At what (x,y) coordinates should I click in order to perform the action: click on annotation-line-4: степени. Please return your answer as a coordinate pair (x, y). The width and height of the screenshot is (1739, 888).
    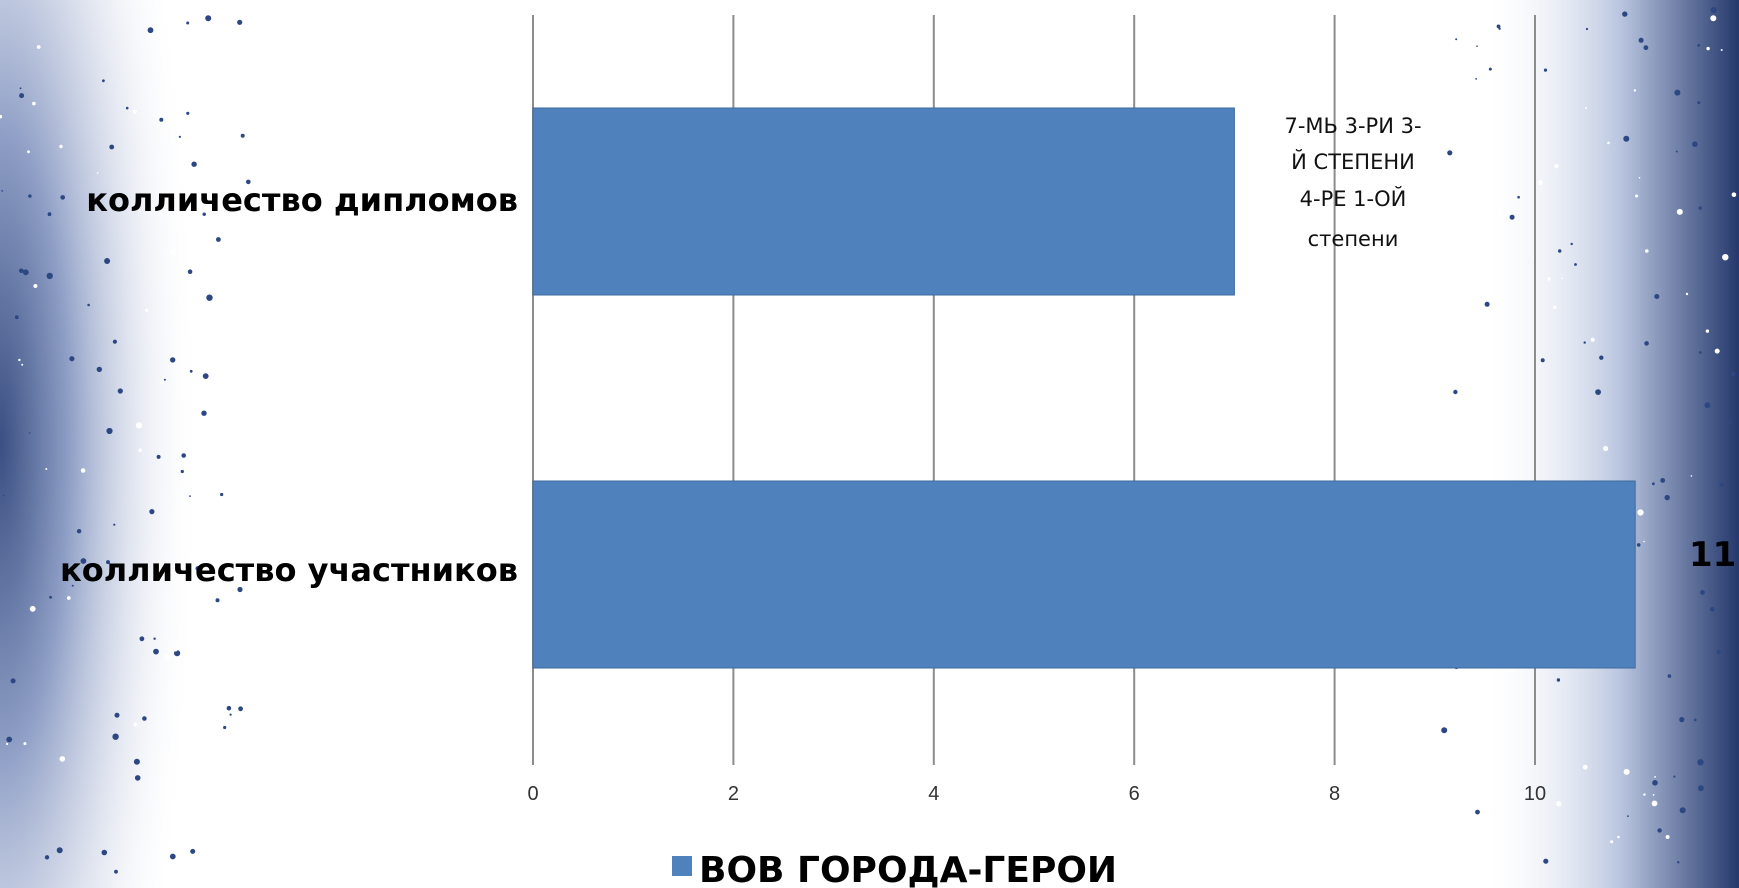
    Looking at the image, I should click on (1353, 239).